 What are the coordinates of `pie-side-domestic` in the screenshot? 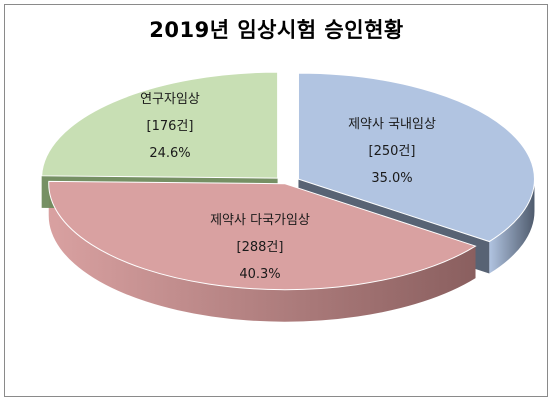 It's located at (512, 226).